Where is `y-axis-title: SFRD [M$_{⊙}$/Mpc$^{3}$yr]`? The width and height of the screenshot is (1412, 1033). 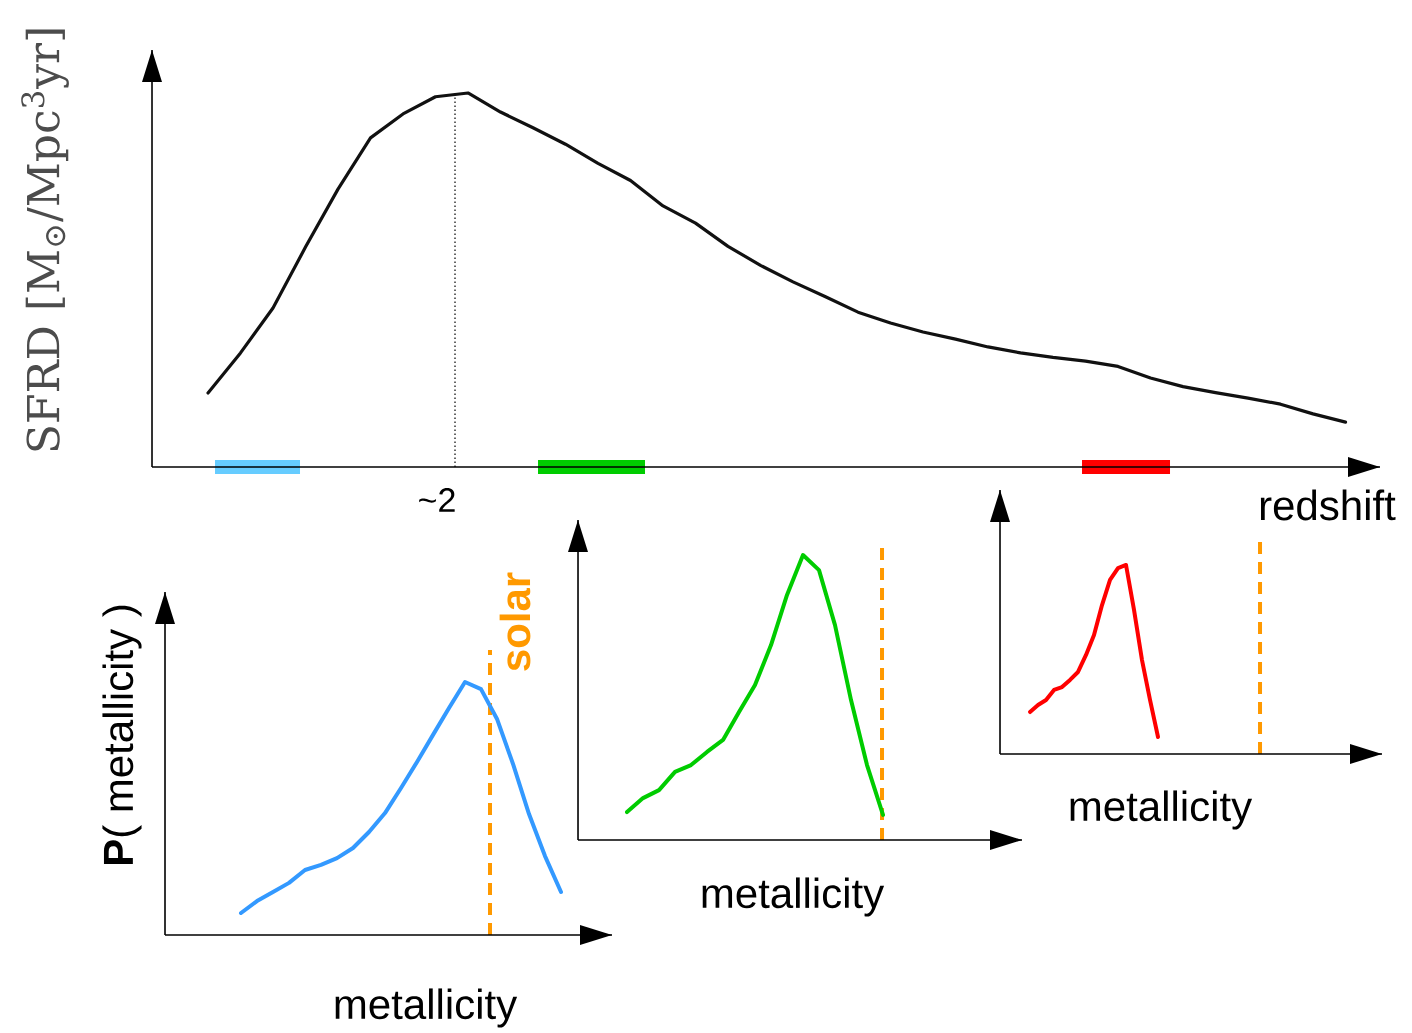
y-axis-title: SFRD [M$_{⊙}$/Mpc$^{3}$yr] is located at coordinates (45, 240).